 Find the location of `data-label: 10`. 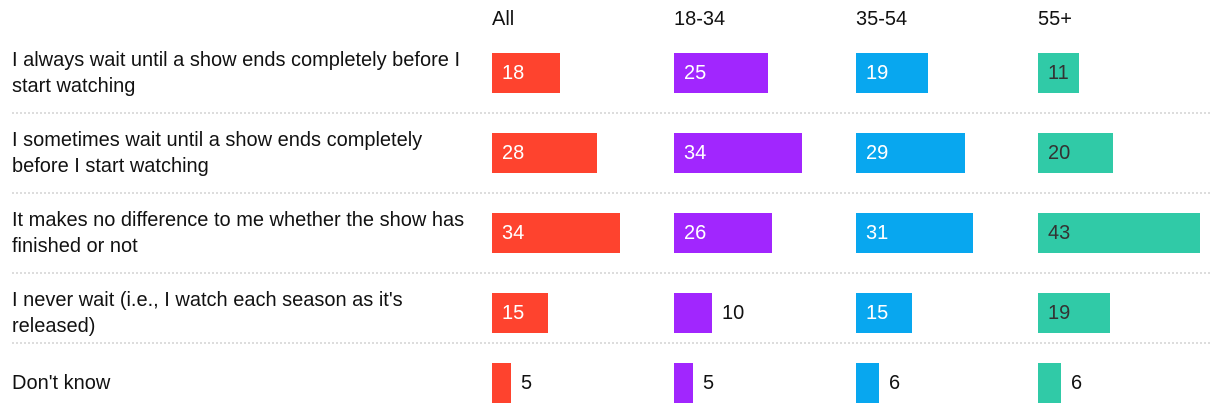

data-label: 10 is located at coordinates (733, 313).